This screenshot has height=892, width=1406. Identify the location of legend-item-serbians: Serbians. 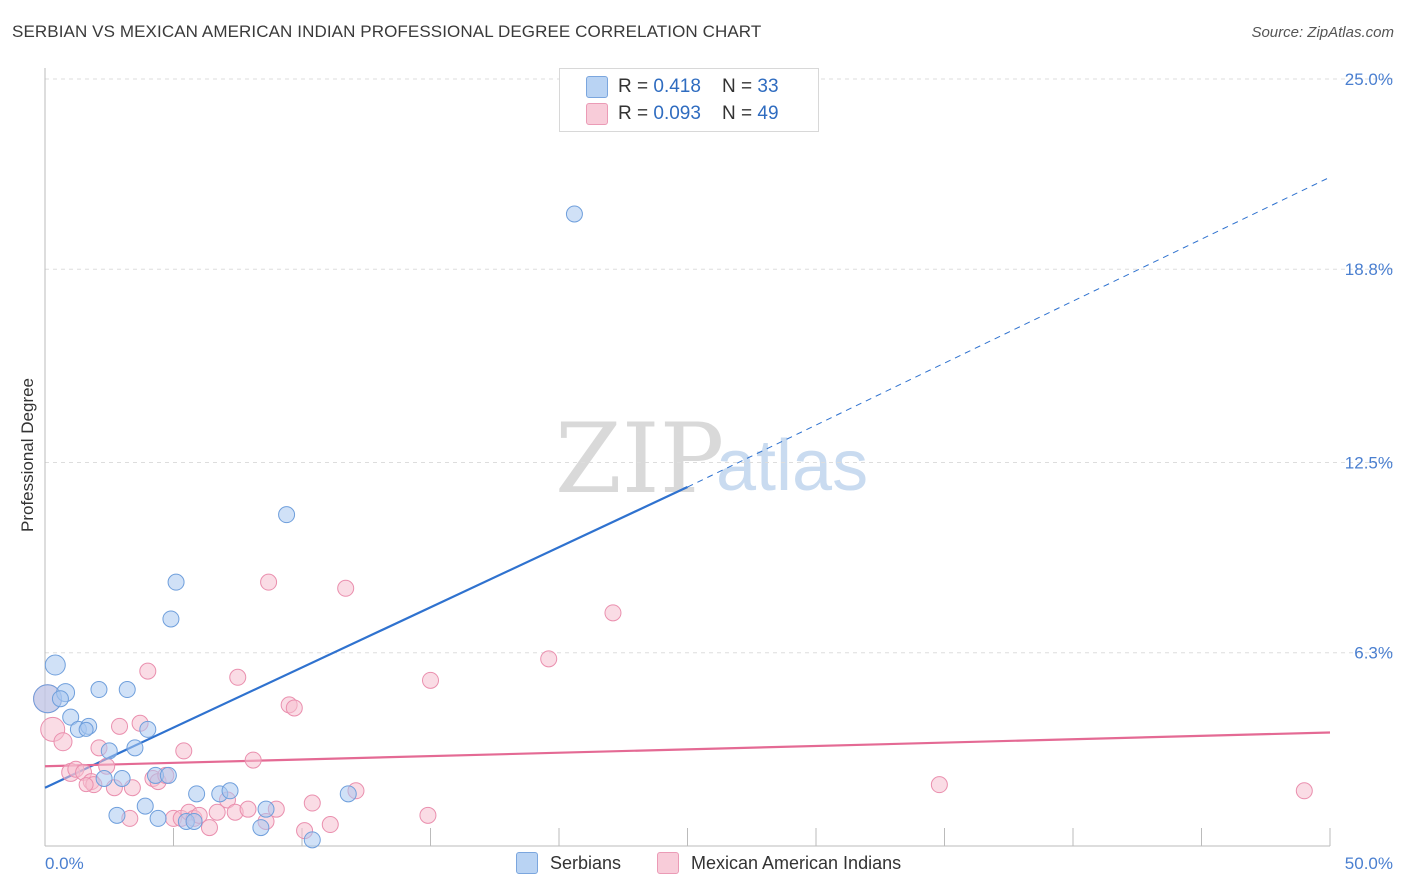
(568, 863).